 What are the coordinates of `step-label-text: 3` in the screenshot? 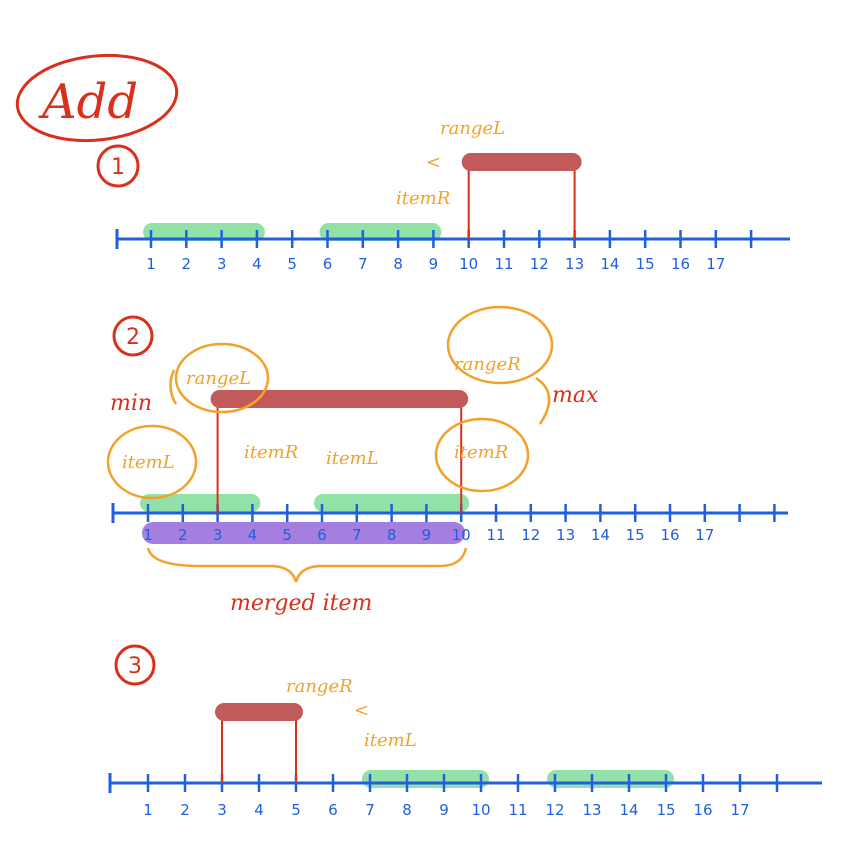 It's located at (135, 666).